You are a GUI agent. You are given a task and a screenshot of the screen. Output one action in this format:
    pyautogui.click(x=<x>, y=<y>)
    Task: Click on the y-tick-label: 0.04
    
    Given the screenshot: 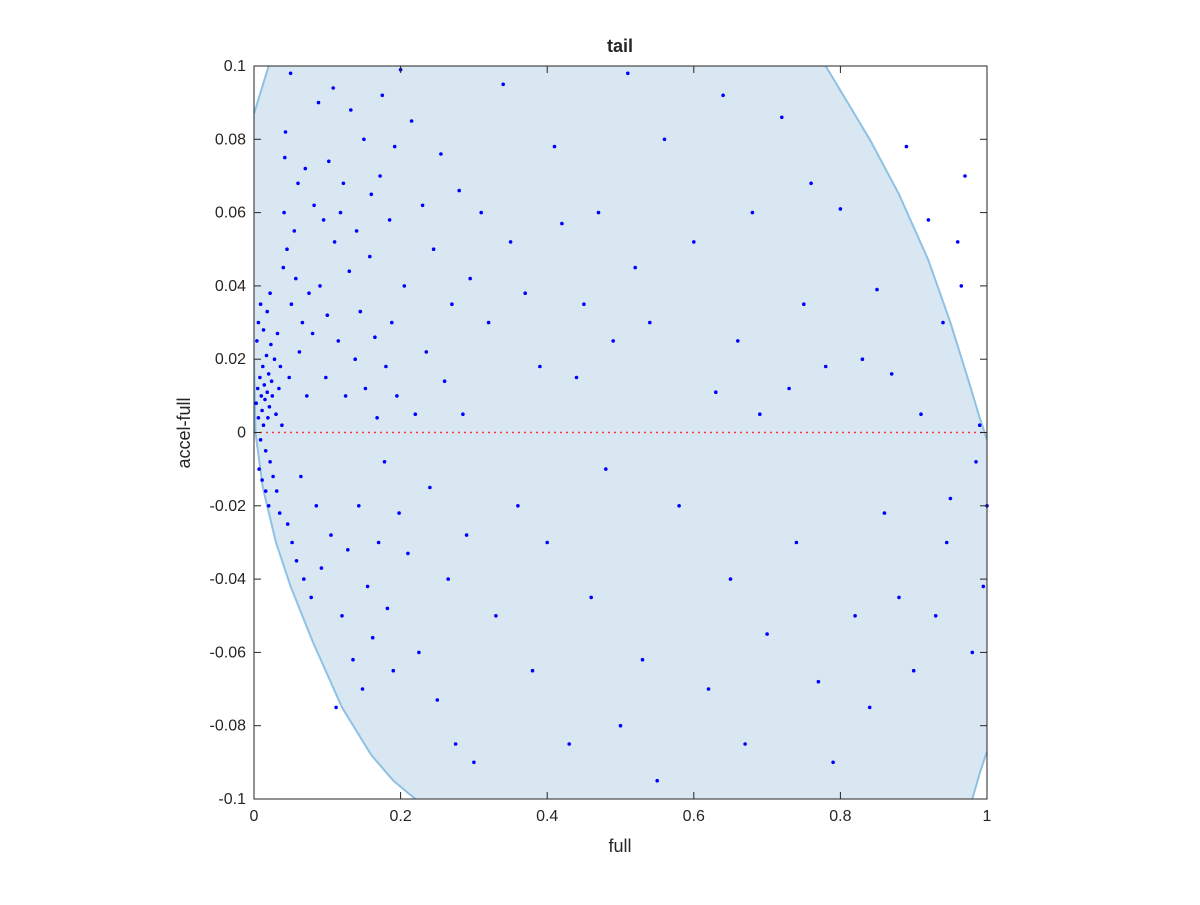 What is the action you would take?
    pyautogui.click(x=230, y=286)
    